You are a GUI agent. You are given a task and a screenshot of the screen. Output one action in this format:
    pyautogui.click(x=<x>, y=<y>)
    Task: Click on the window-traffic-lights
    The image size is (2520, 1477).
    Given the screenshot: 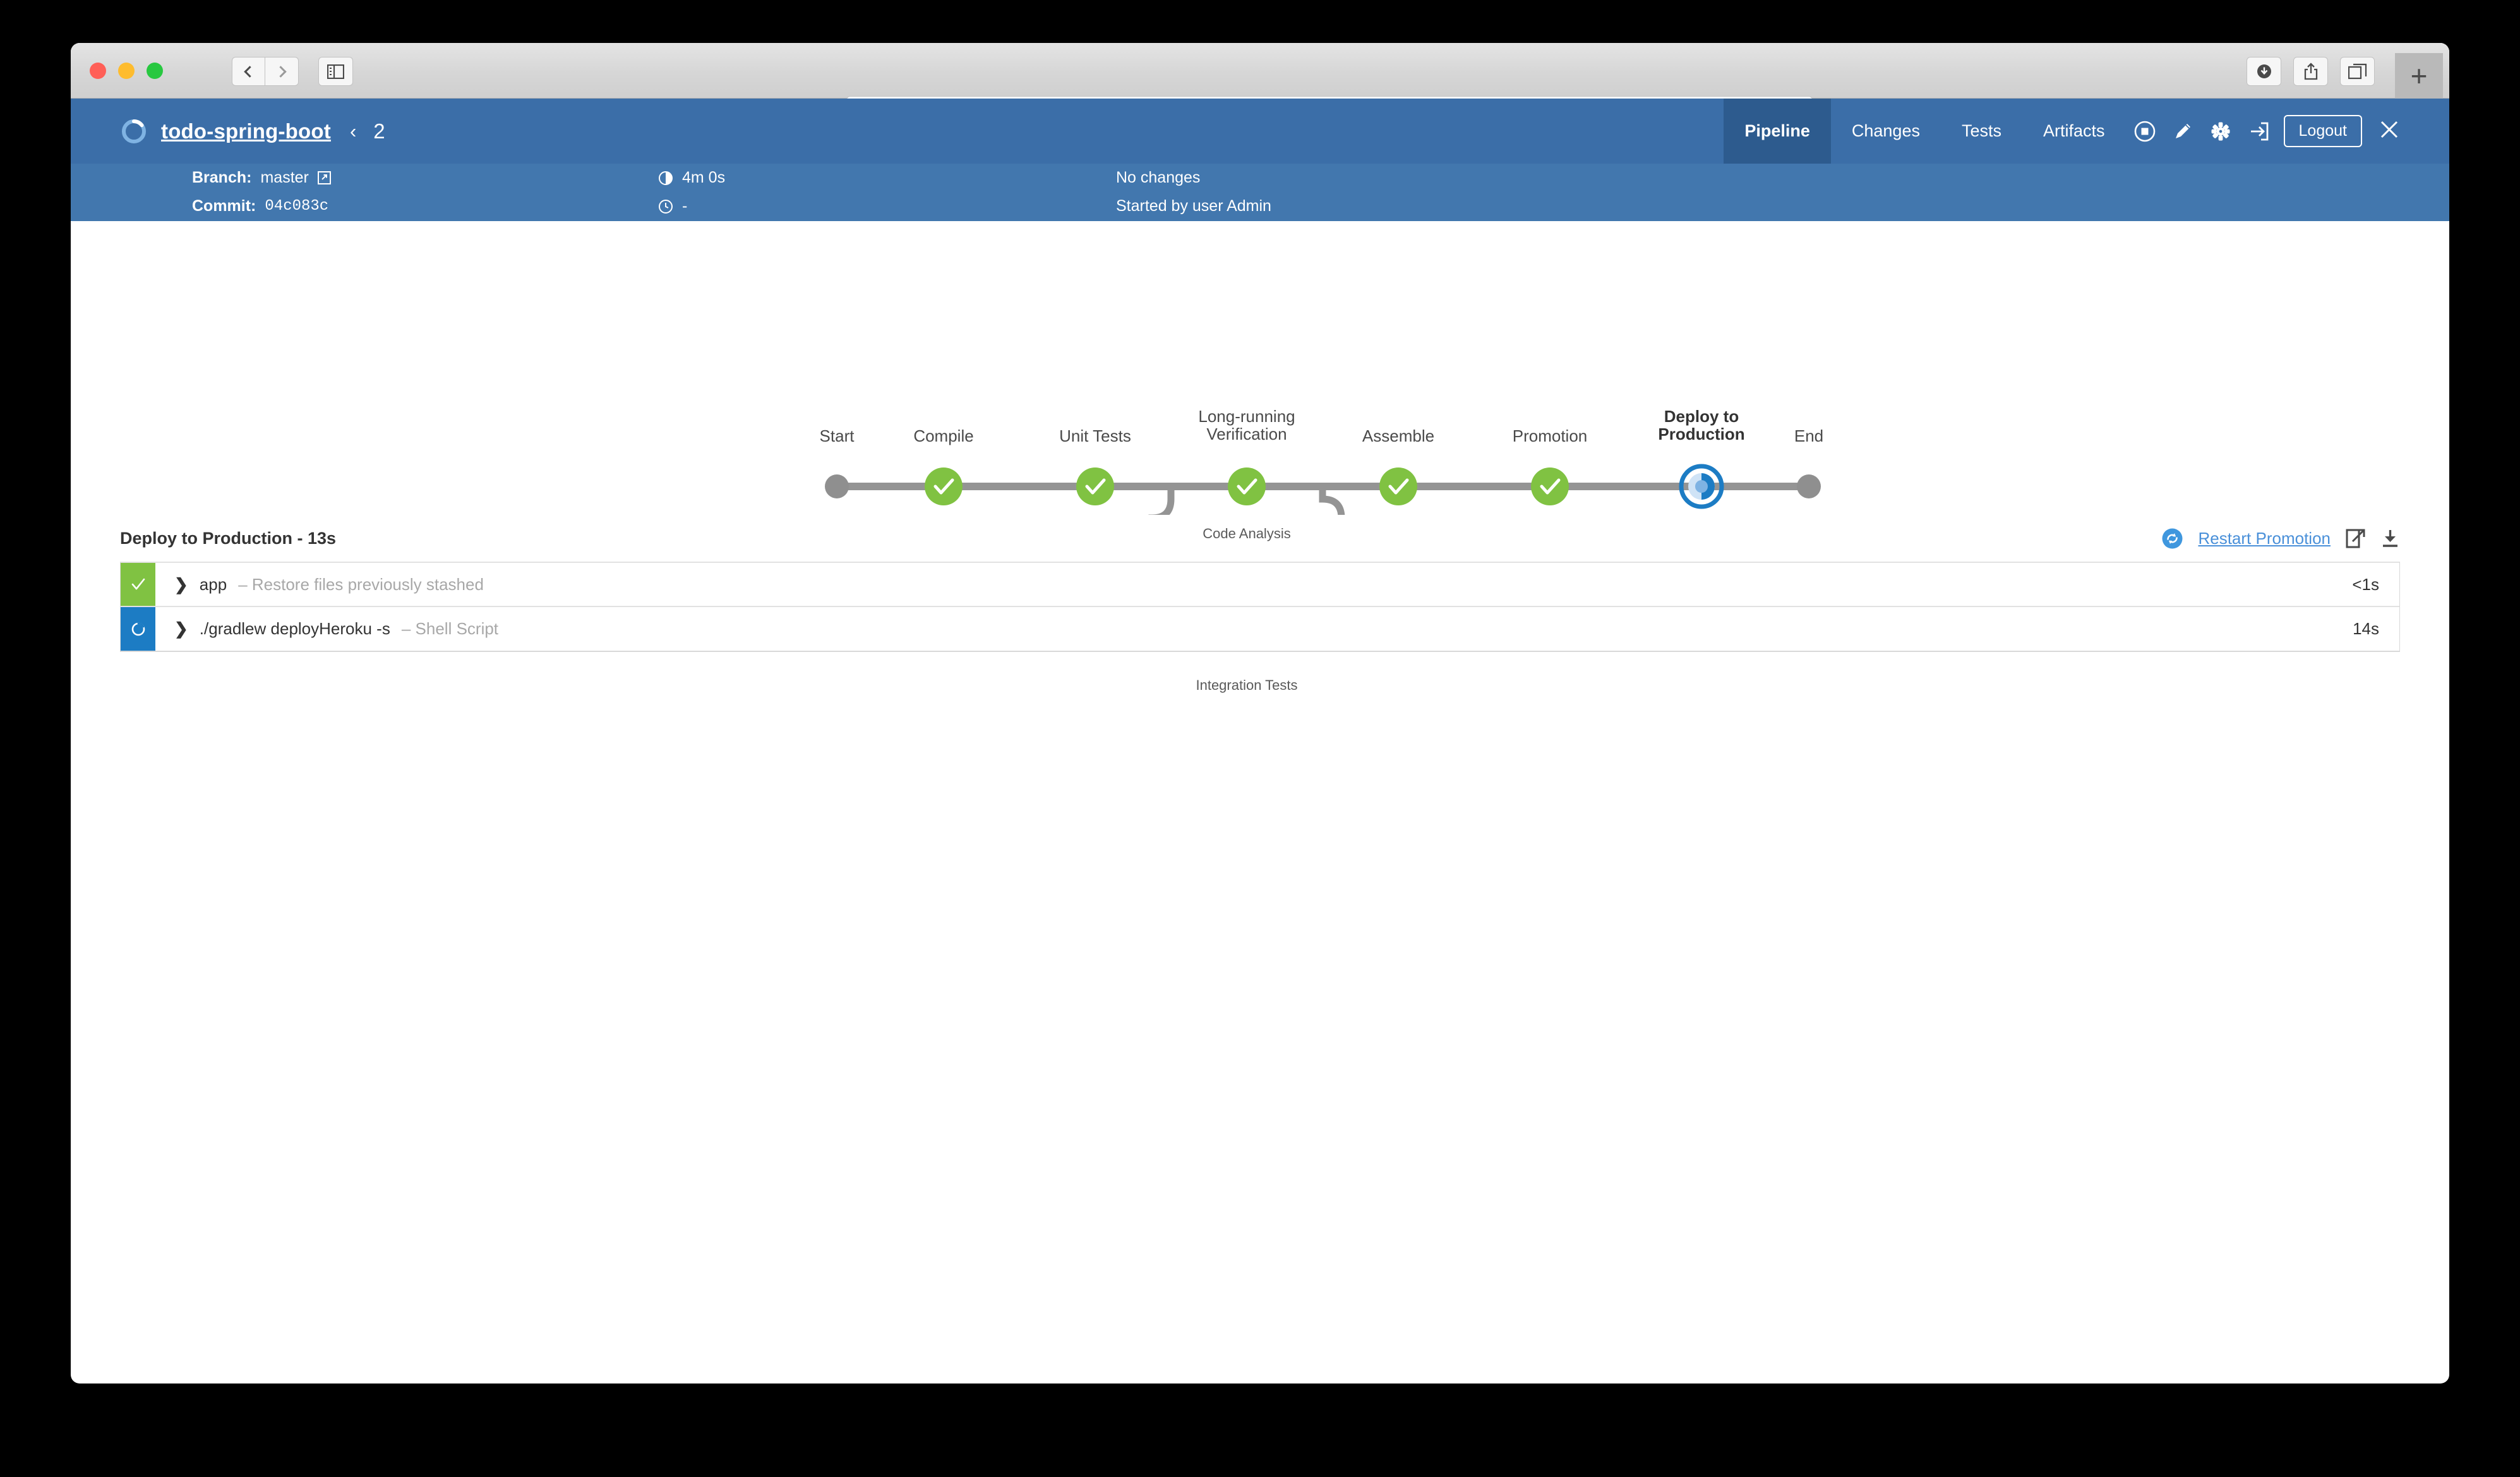 What is the action you would take?
    pyautogui.click(x=126, y=71)
    